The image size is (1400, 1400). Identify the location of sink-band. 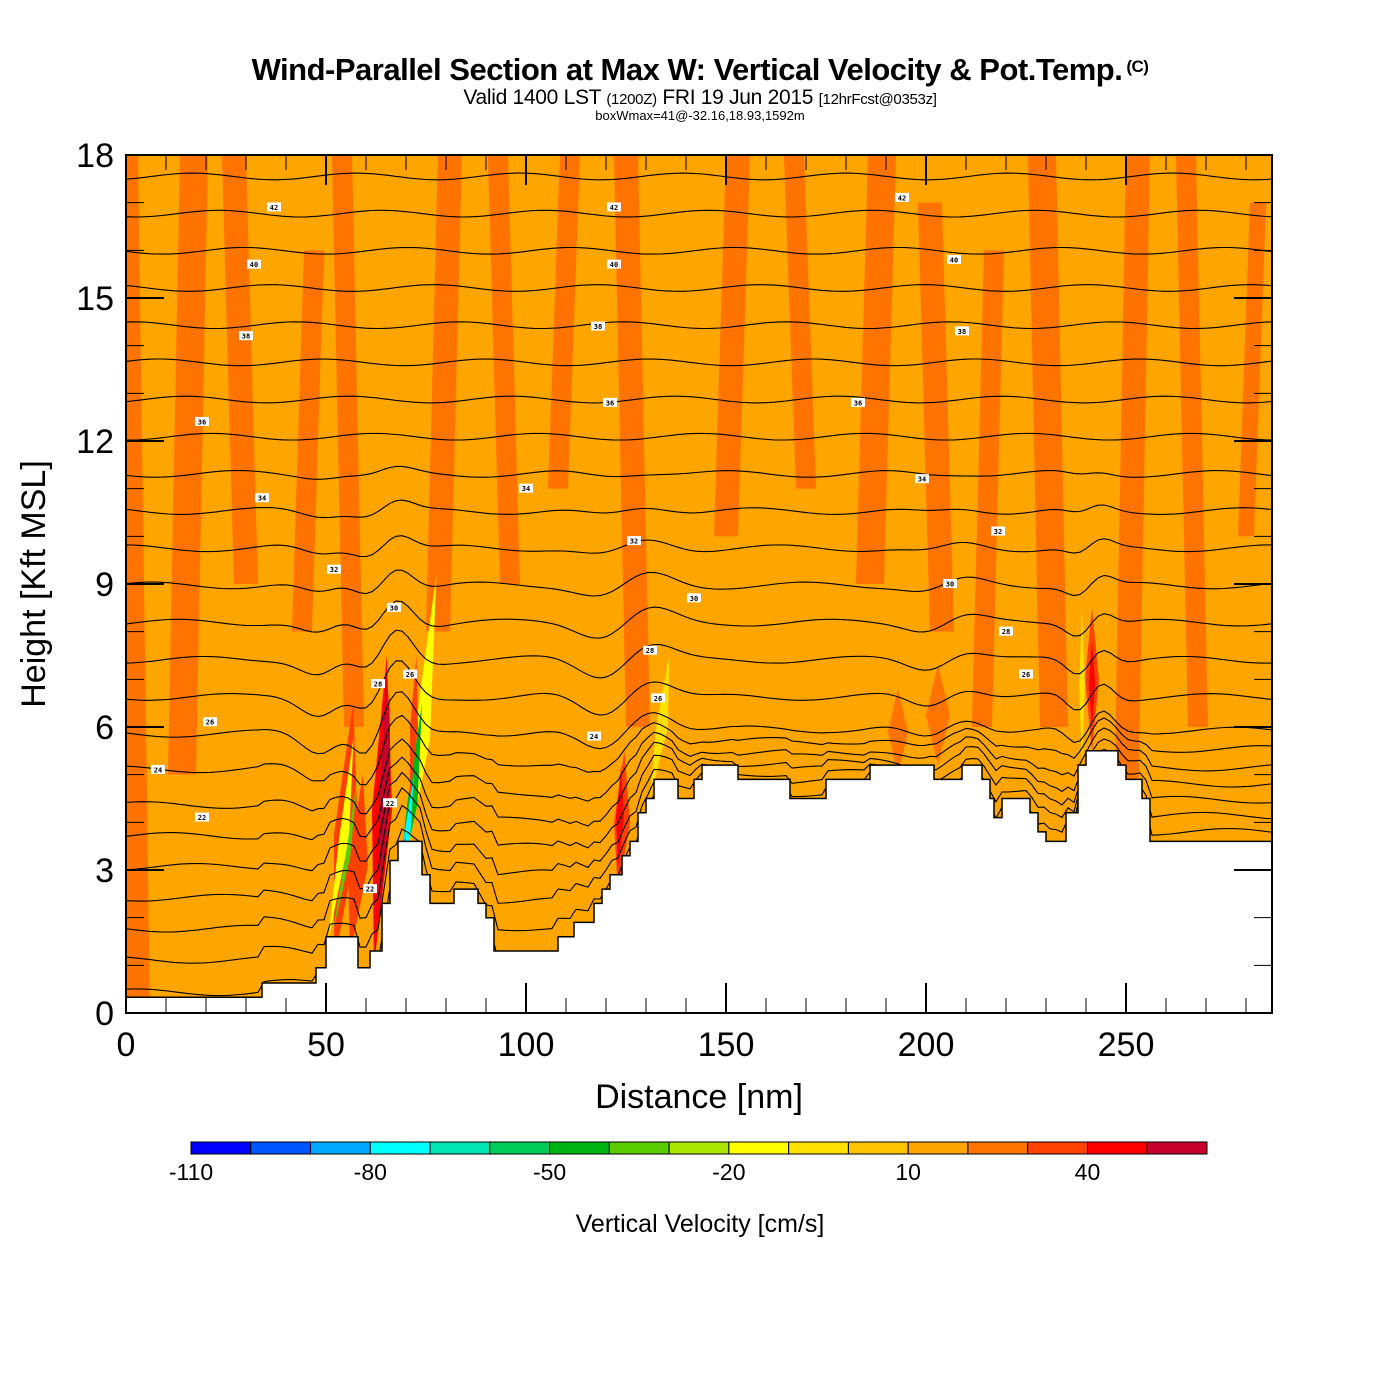
(1082, 686).